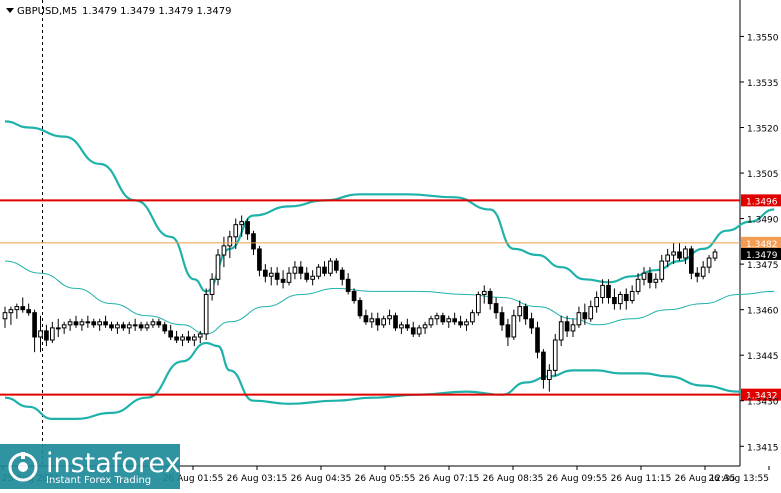 The width and height of the screenshot is (781, 493). Describe the element at coordinates (705, 479) in the screenshot. I see `x-tick-label: 26 Aug 12:35` at that location.